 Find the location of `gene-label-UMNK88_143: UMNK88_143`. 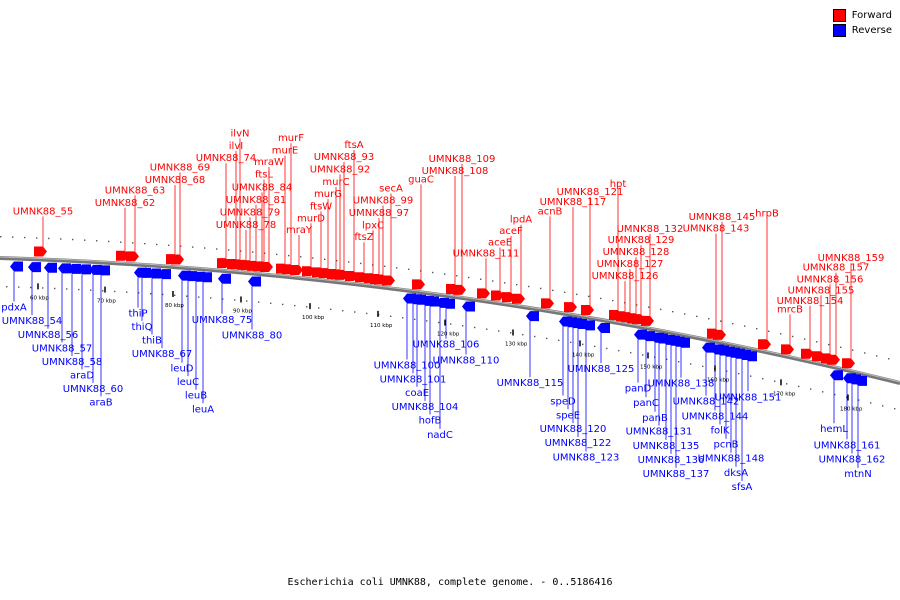

gene-label-UMNK88_143: UMNK88_143 is located at coordinates (716, 229).